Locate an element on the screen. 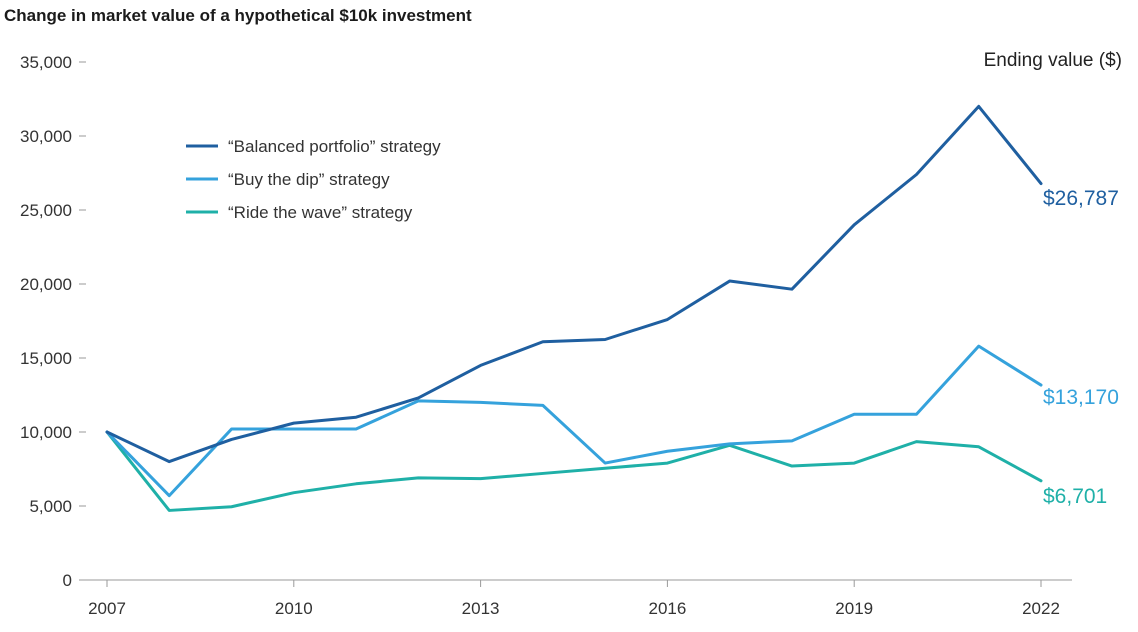 This screenshot has height=632, width=1138. y-tick-label: 0 is located at coordinates (67, 580).